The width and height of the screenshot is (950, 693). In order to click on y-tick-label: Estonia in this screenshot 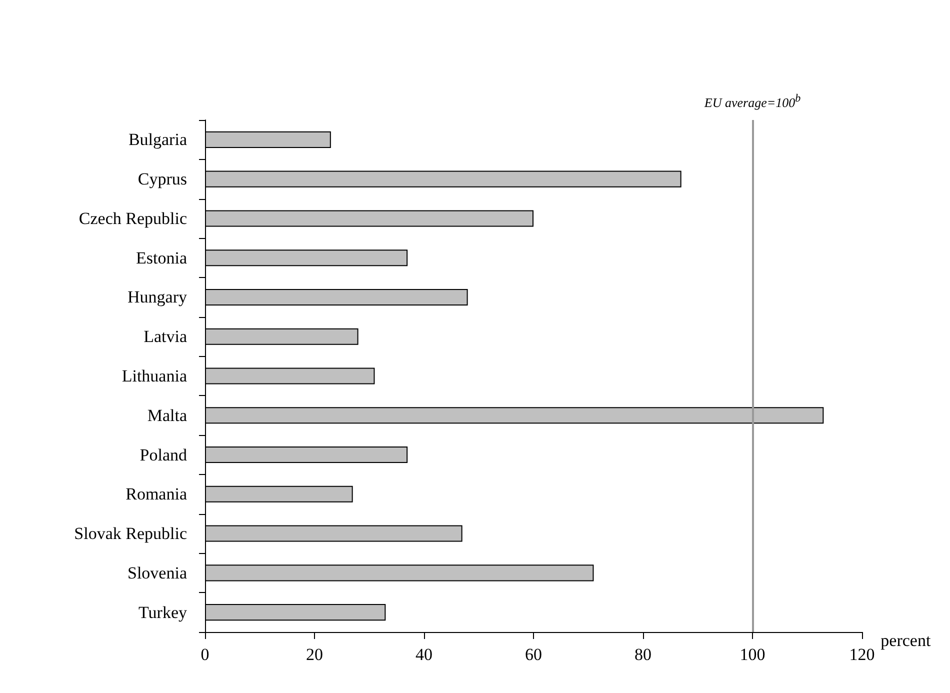, I will do `click(162, 258)`.